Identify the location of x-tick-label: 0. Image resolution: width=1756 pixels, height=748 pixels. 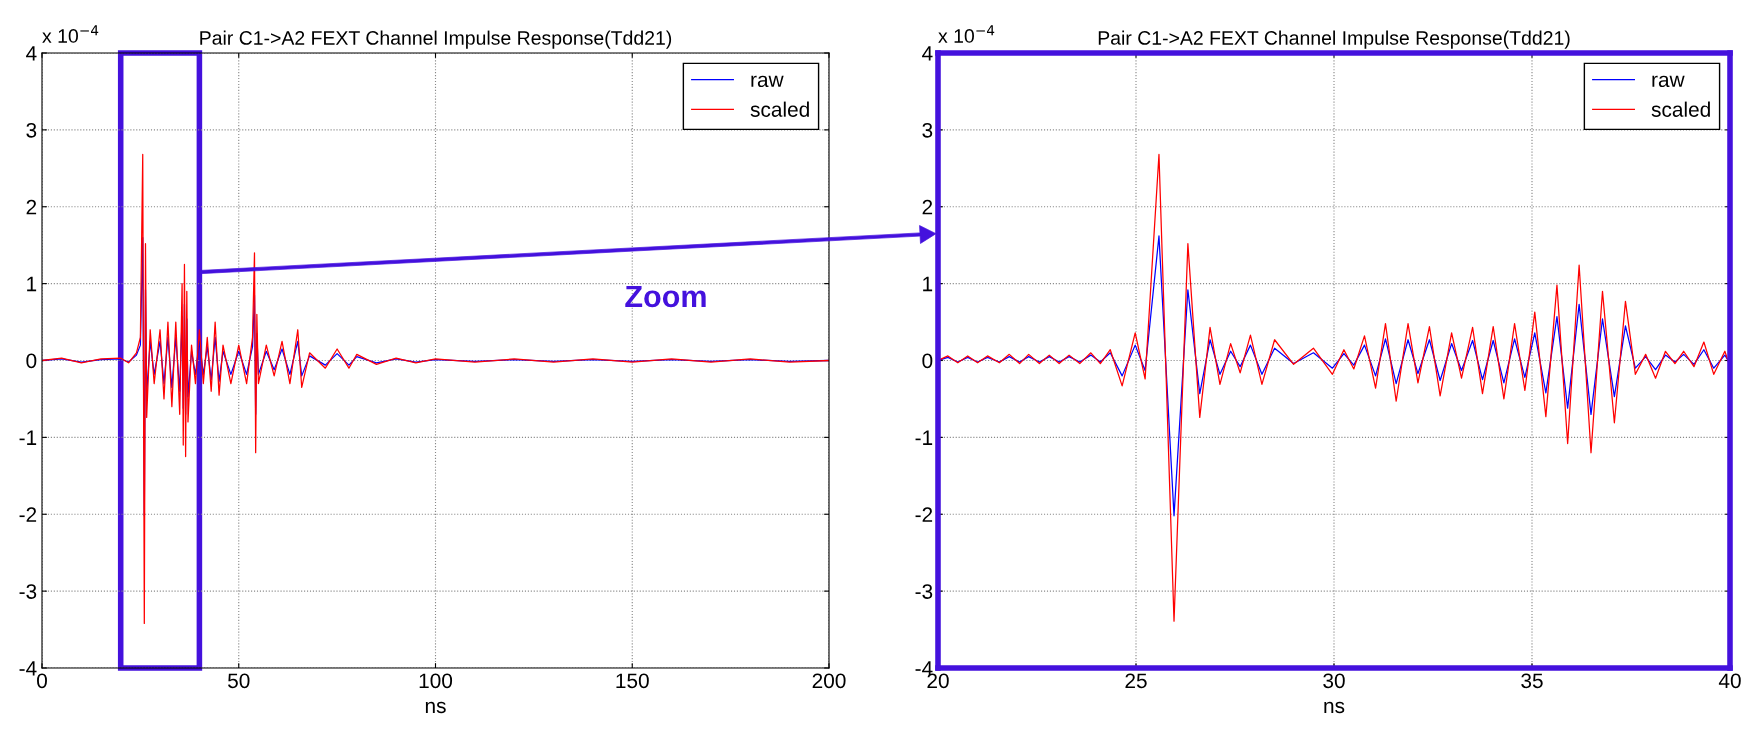
(42, 681).